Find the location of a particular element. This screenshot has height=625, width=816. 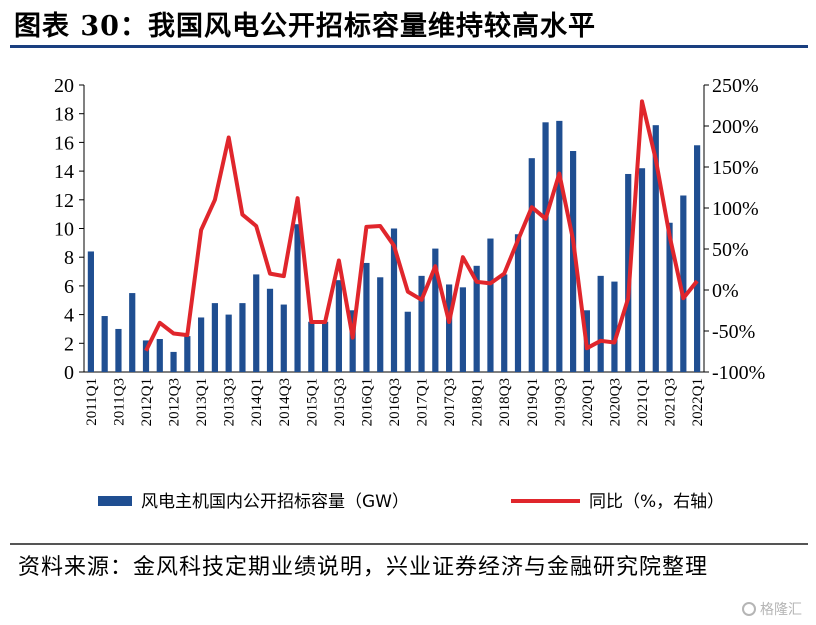

legend-bar-label: 风电主机国内公开招标容量（GW） is located at coordinates (275, 502).